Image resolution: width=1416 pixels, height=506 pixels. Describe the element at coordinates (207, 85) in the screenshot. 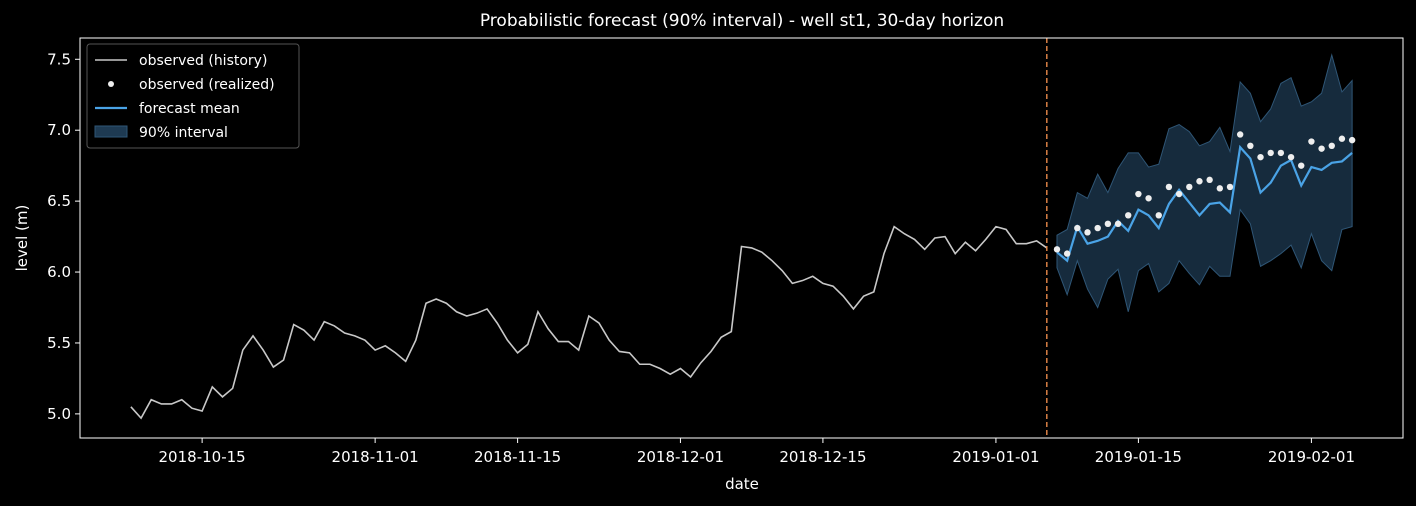

I see `legend-realized-label: observed (realized)` at that location.